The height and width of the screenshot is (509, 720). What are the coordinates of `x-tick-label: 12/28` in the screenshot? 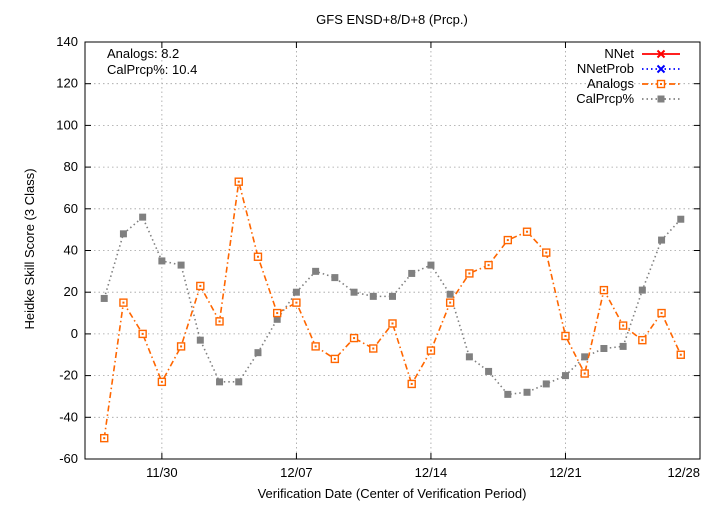 It's located at (683, 472).